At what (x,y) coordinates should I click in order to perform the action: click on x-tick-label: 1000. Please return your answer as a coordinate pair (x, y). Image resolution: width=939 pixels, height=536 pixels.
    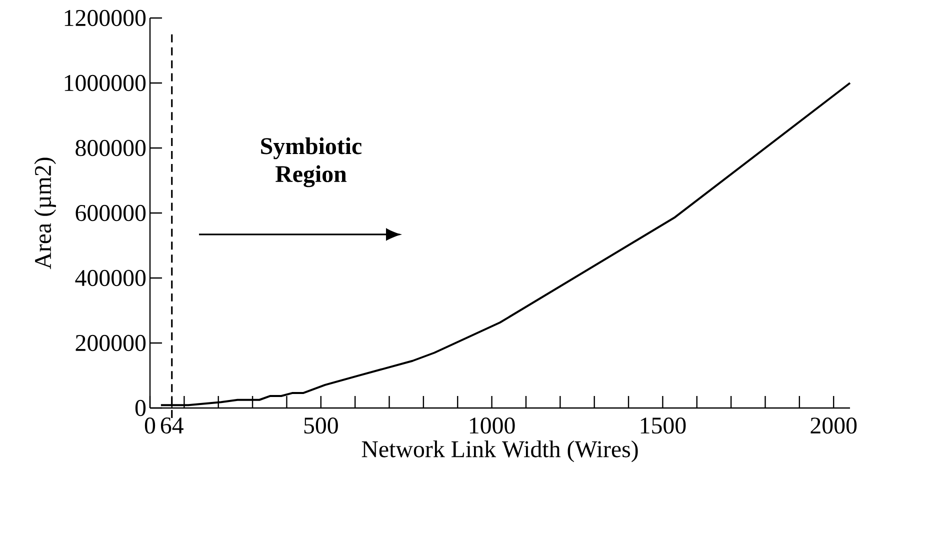
    Looking at the image, I should click on (492, 426).